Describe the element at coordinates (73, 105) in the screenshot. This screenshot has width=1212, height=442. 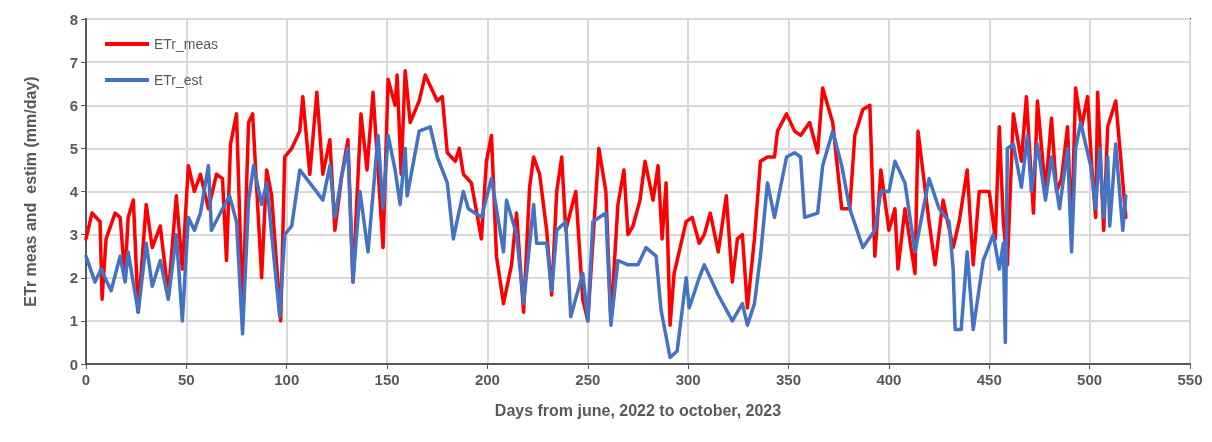
I see `y-tick-label: 6` at that location.